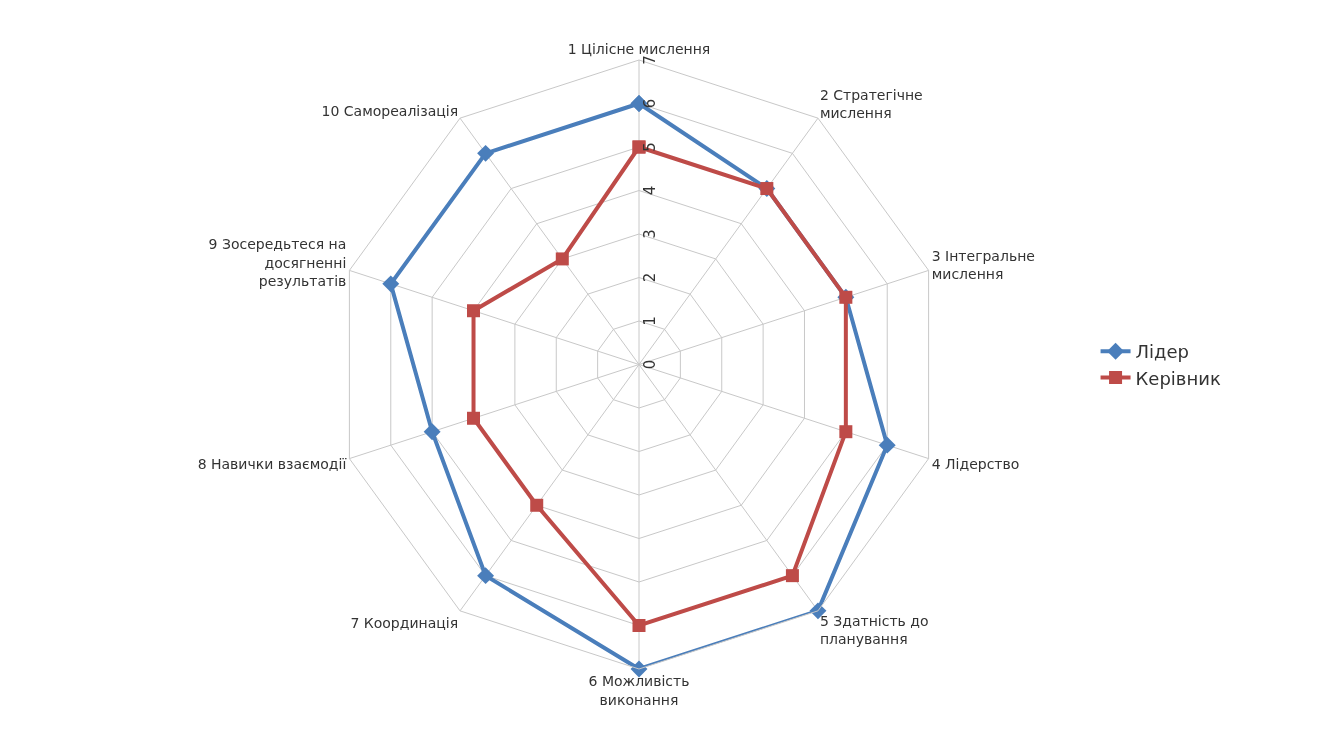 This screenshot has width=1328, height=749. What do you see at coordinates (277, 262) in the screenshot?
I see `spoke-label: 9 Зосередьтеся на досягненні результатів` at bounding box center [277, 262].